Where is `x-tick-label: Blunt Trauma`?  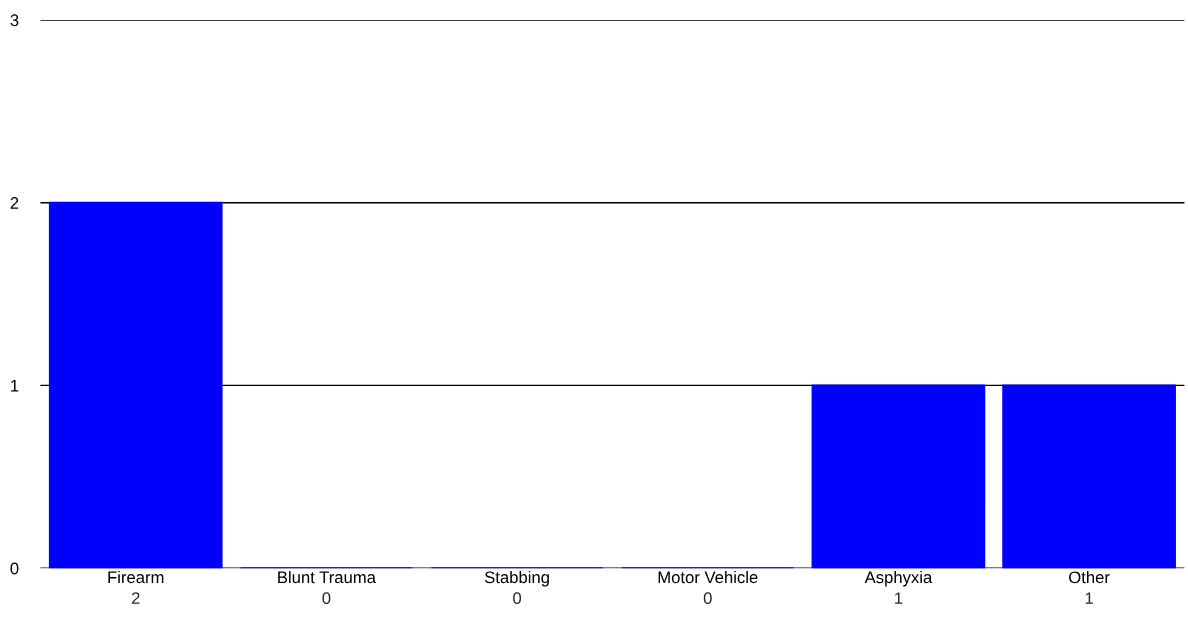 x-tick-label: Blunt Trauma is located at coordinates (327, 577).